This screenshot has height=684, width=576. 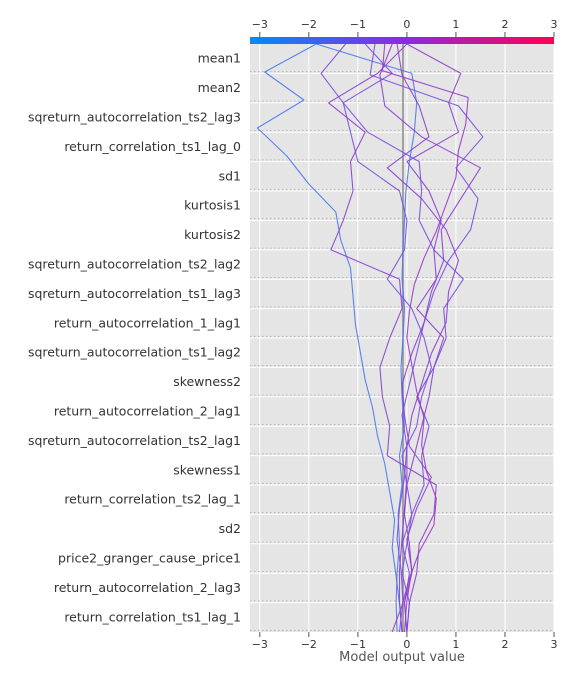 What do you see at coordinates (406, 24) in the screenshot?
I see `top-tick-label: 0` at bounding box center [406, 24].